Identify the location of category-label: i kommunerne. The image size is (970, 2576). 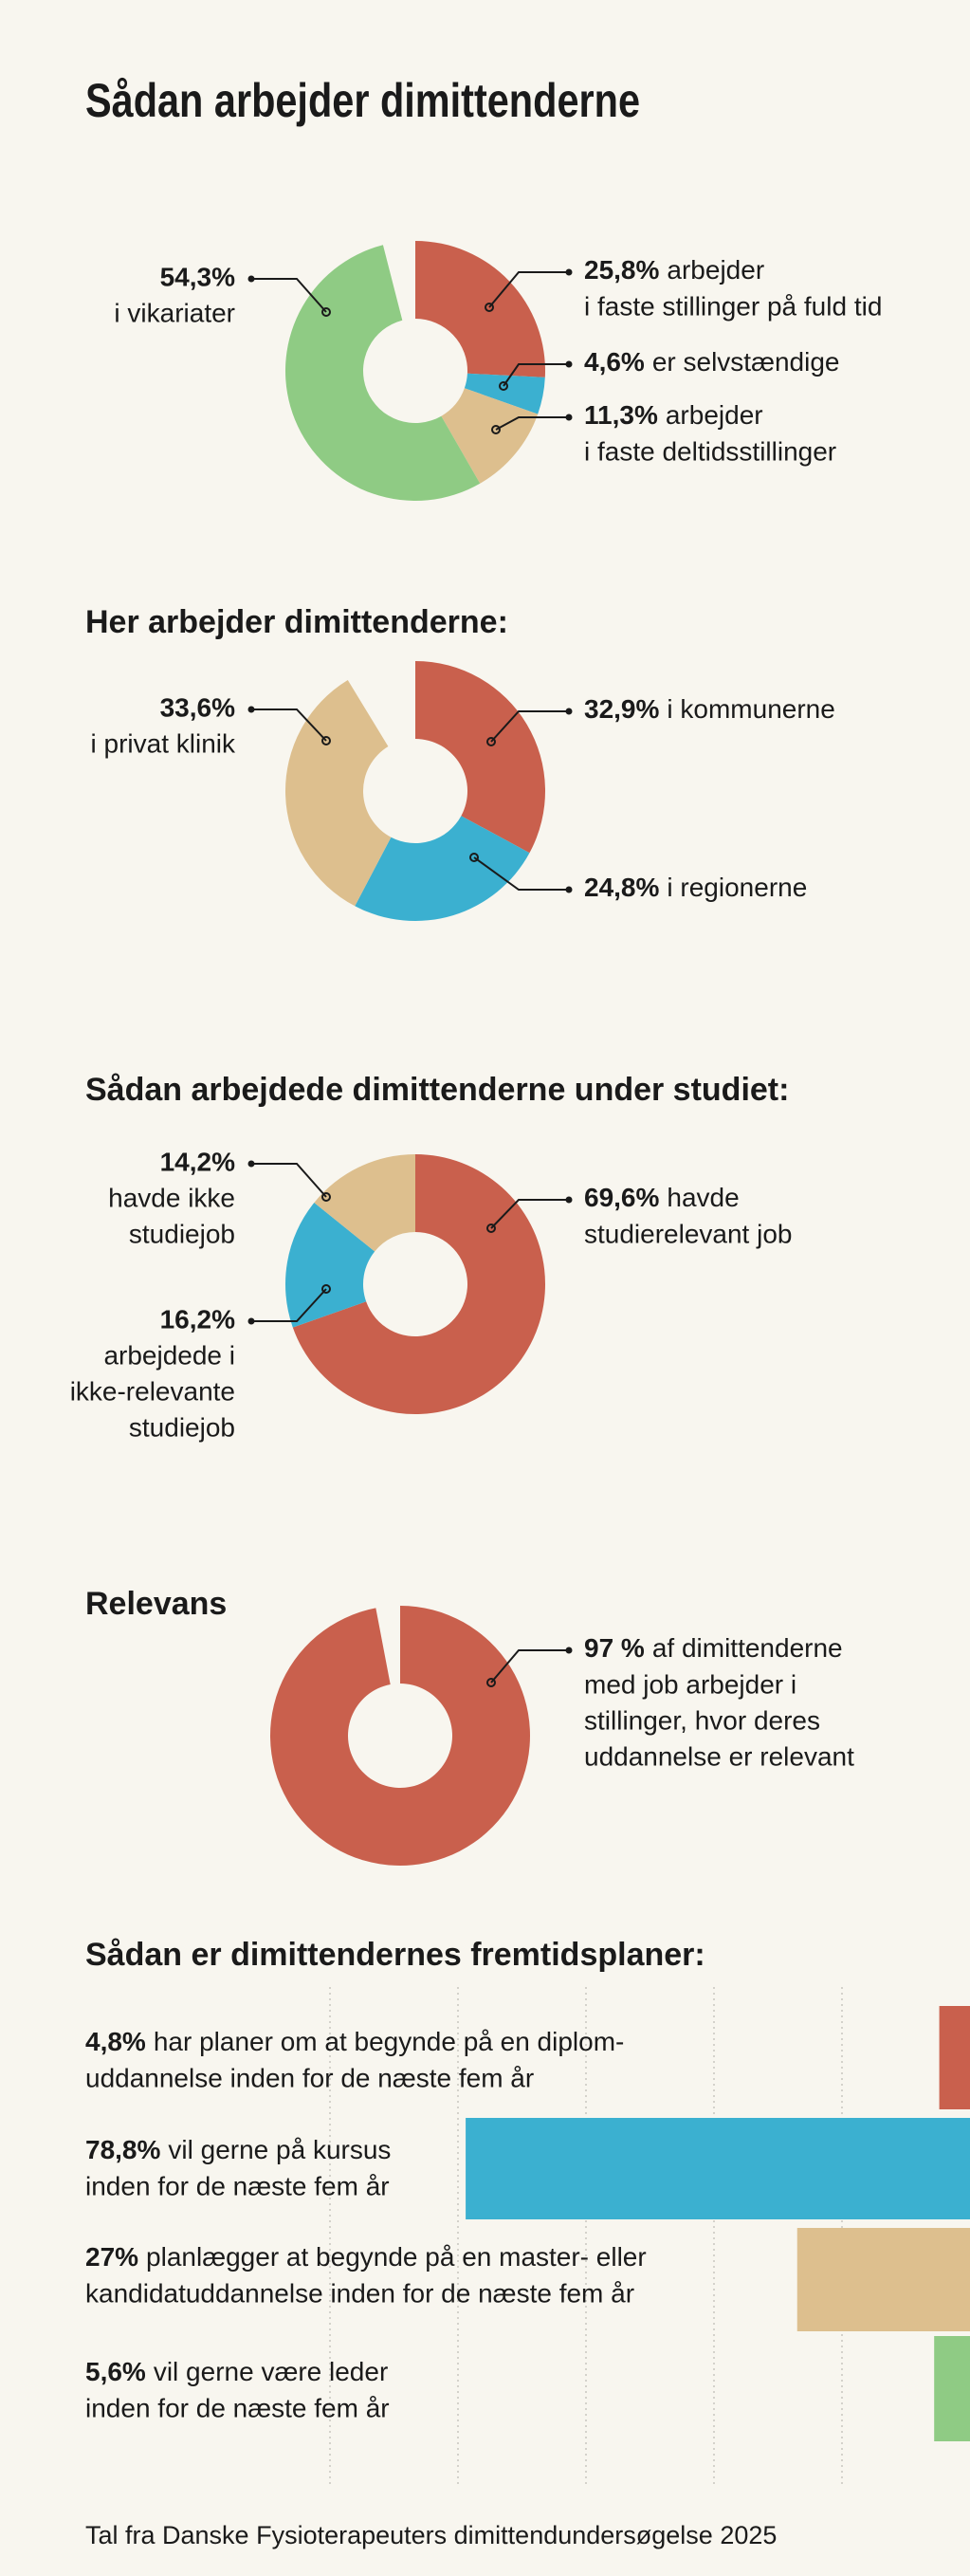
(750, 709).